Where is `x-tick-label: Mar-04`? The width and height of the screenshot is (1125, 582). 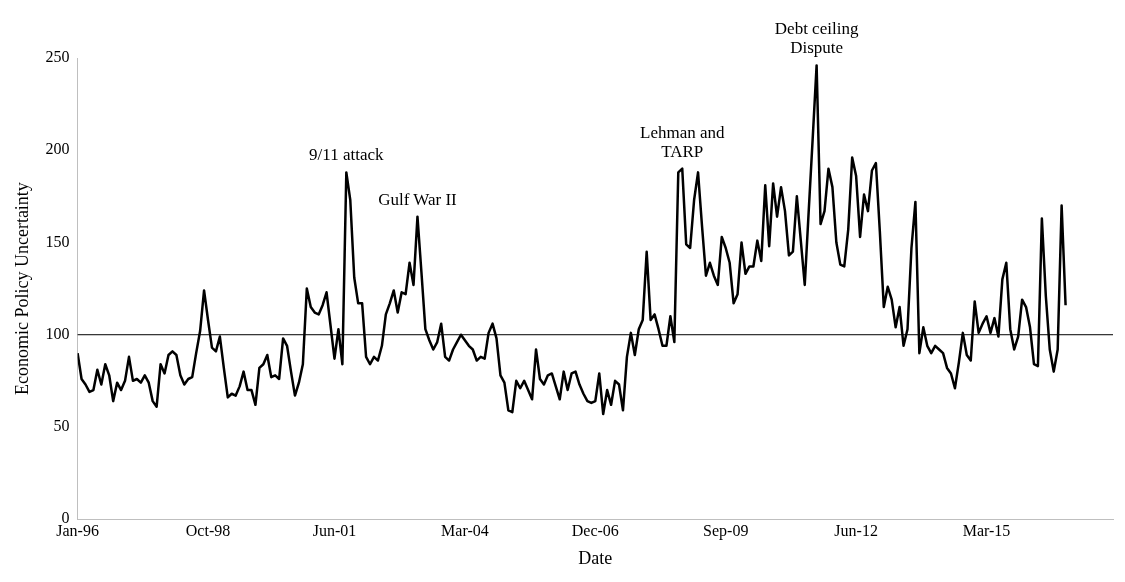 x-tick-label: Mar-04 is located at coordinates (465, 530).